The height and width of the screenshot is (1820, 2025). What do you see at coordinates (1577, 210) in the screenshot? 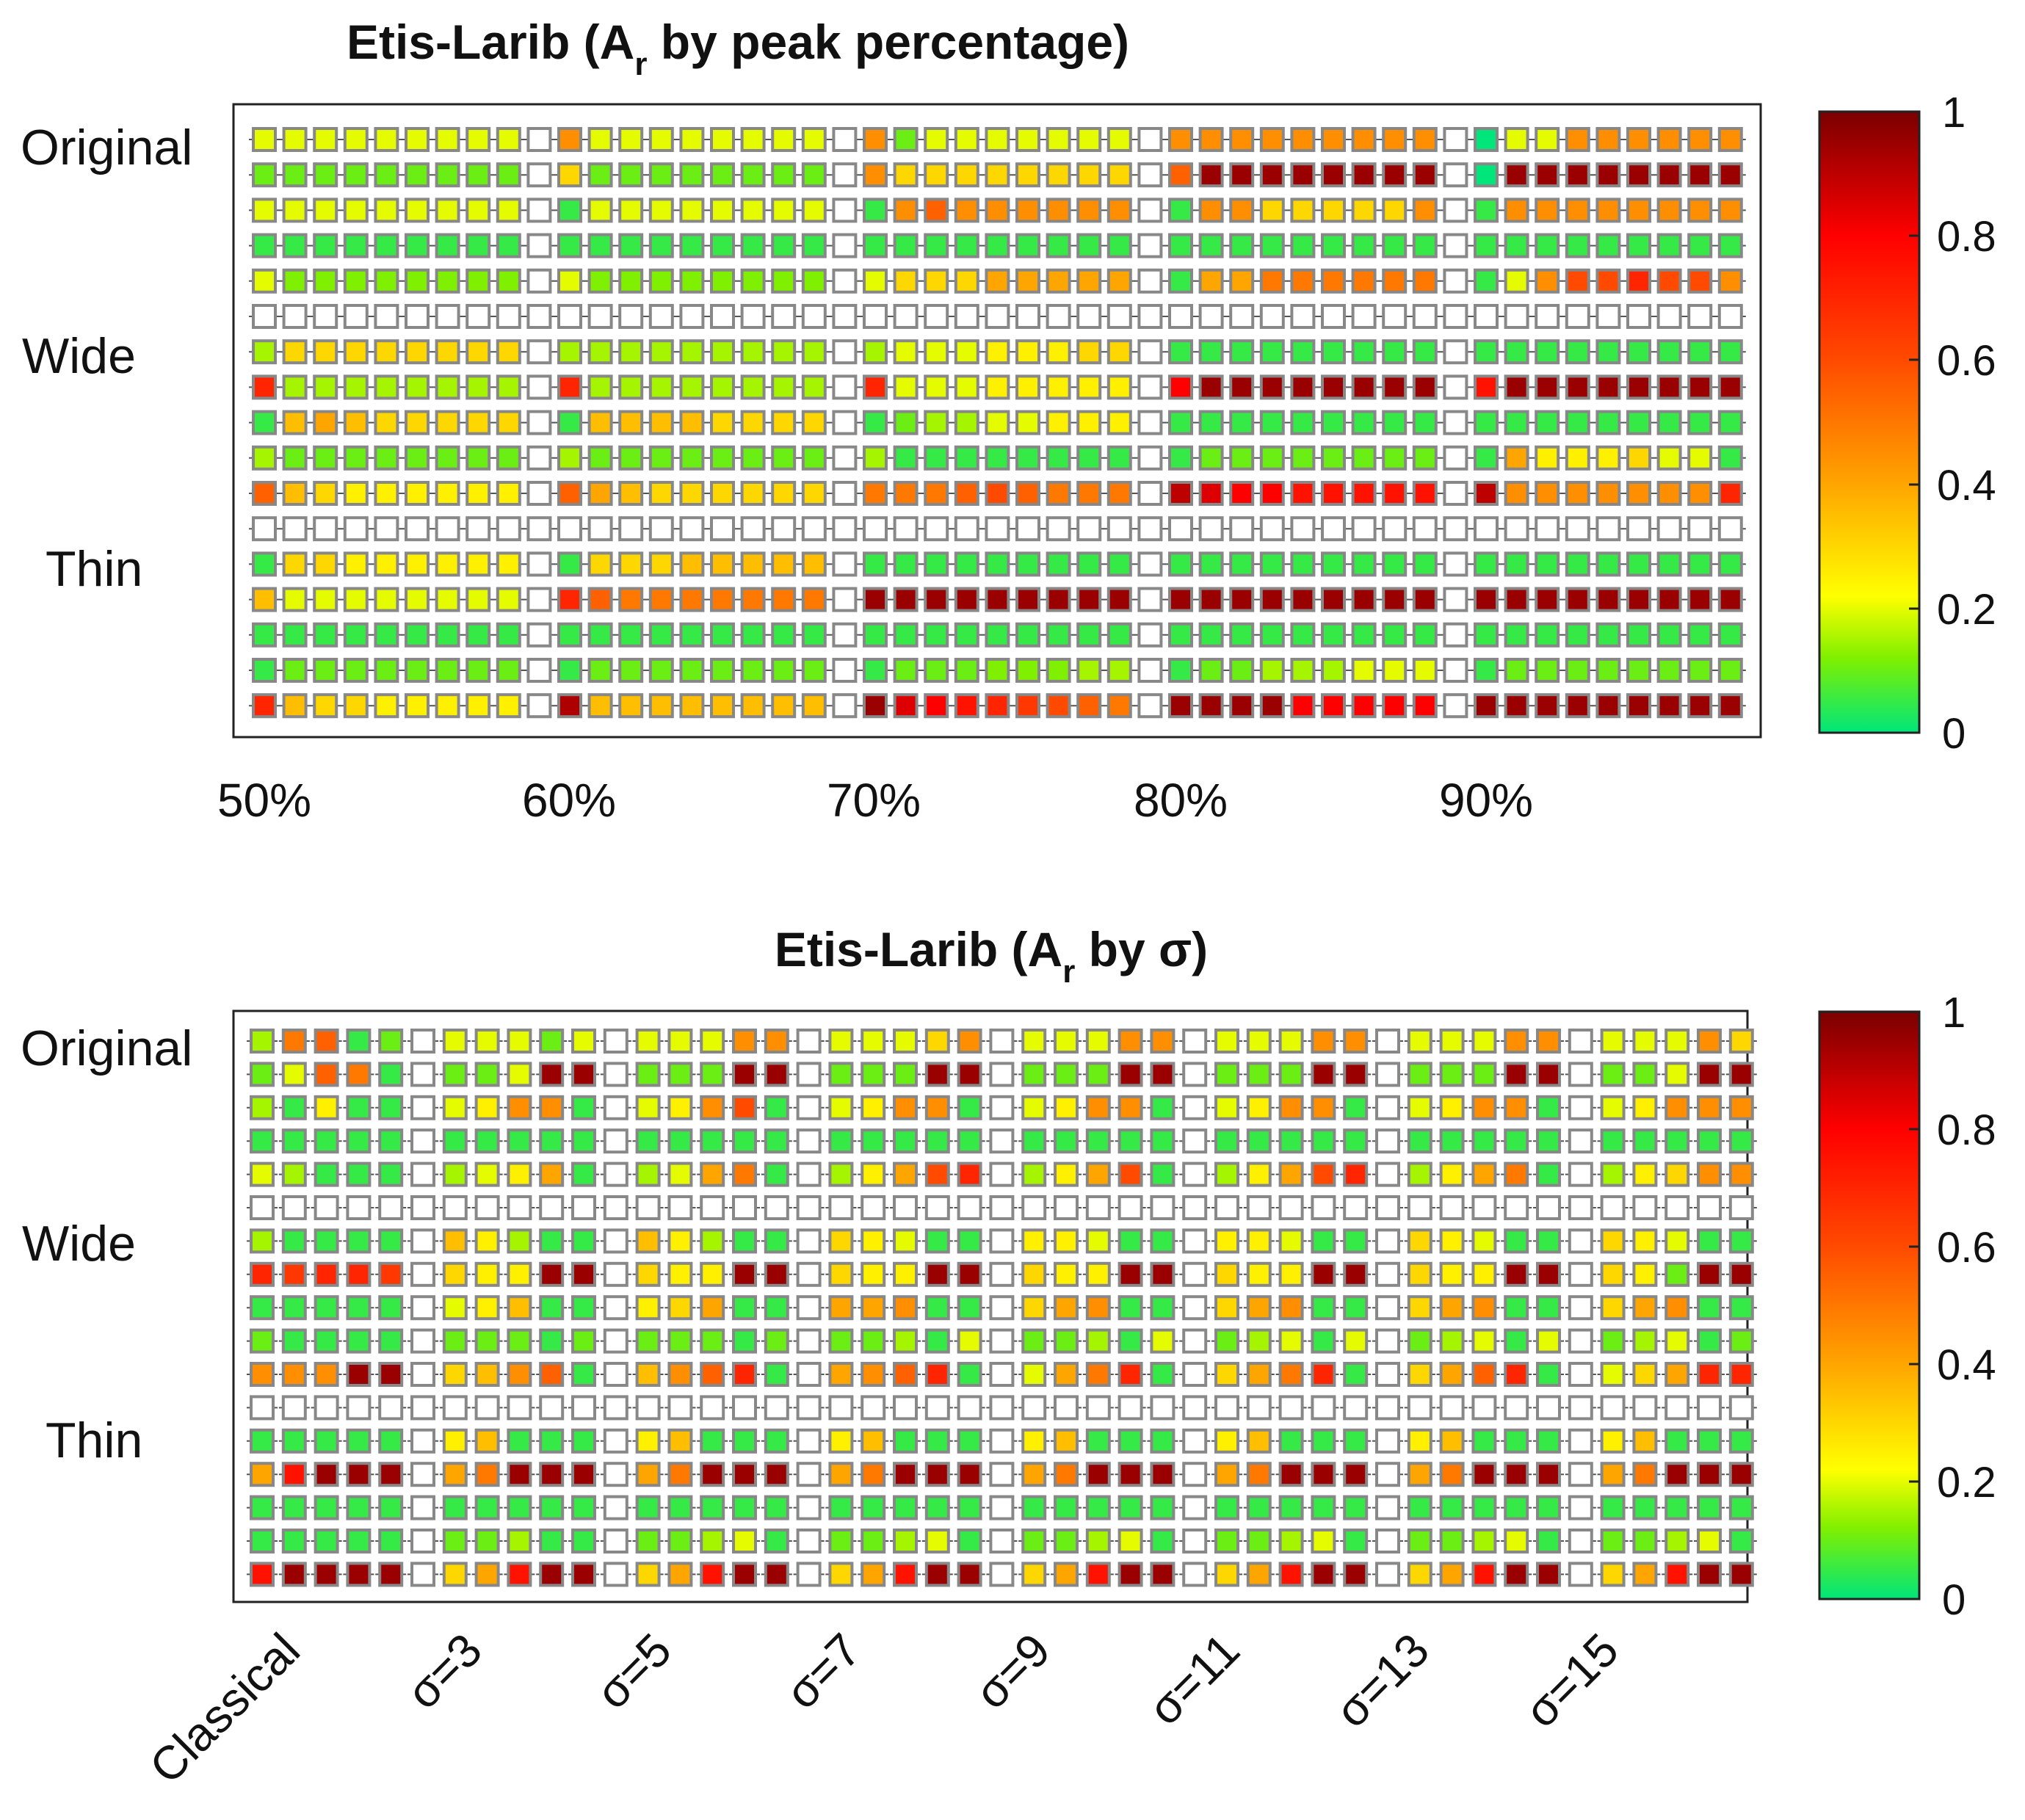
I see `heatmap-cell-p1-r2-c43` at bounding box center [1577, 210].